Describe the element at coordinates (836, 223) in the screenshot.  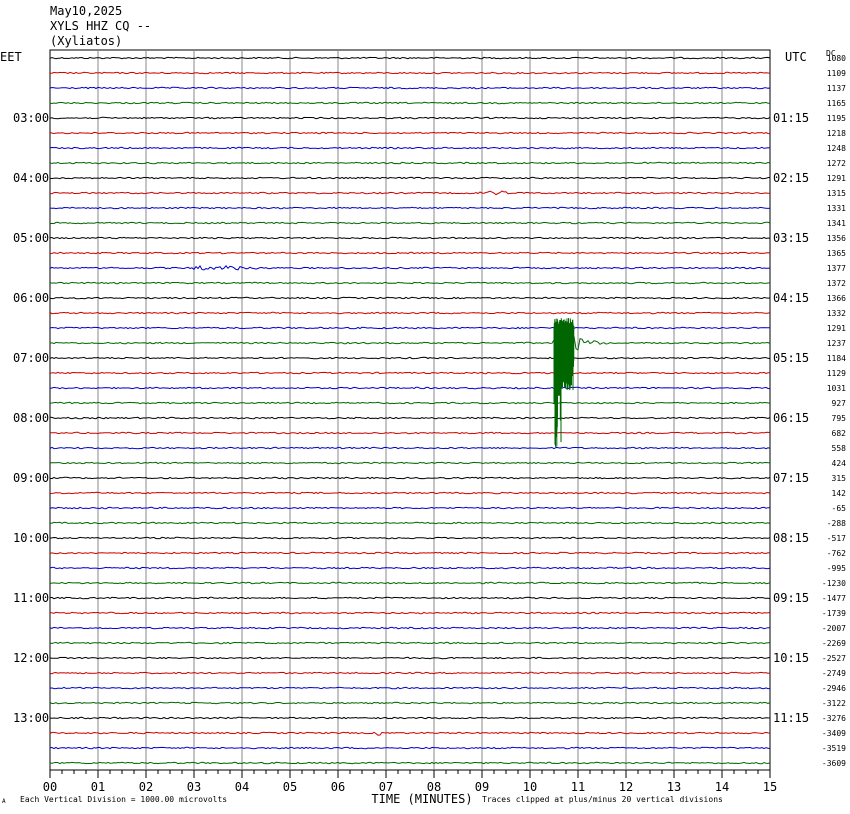
I see `dc-offset-label: 1341` at that location.